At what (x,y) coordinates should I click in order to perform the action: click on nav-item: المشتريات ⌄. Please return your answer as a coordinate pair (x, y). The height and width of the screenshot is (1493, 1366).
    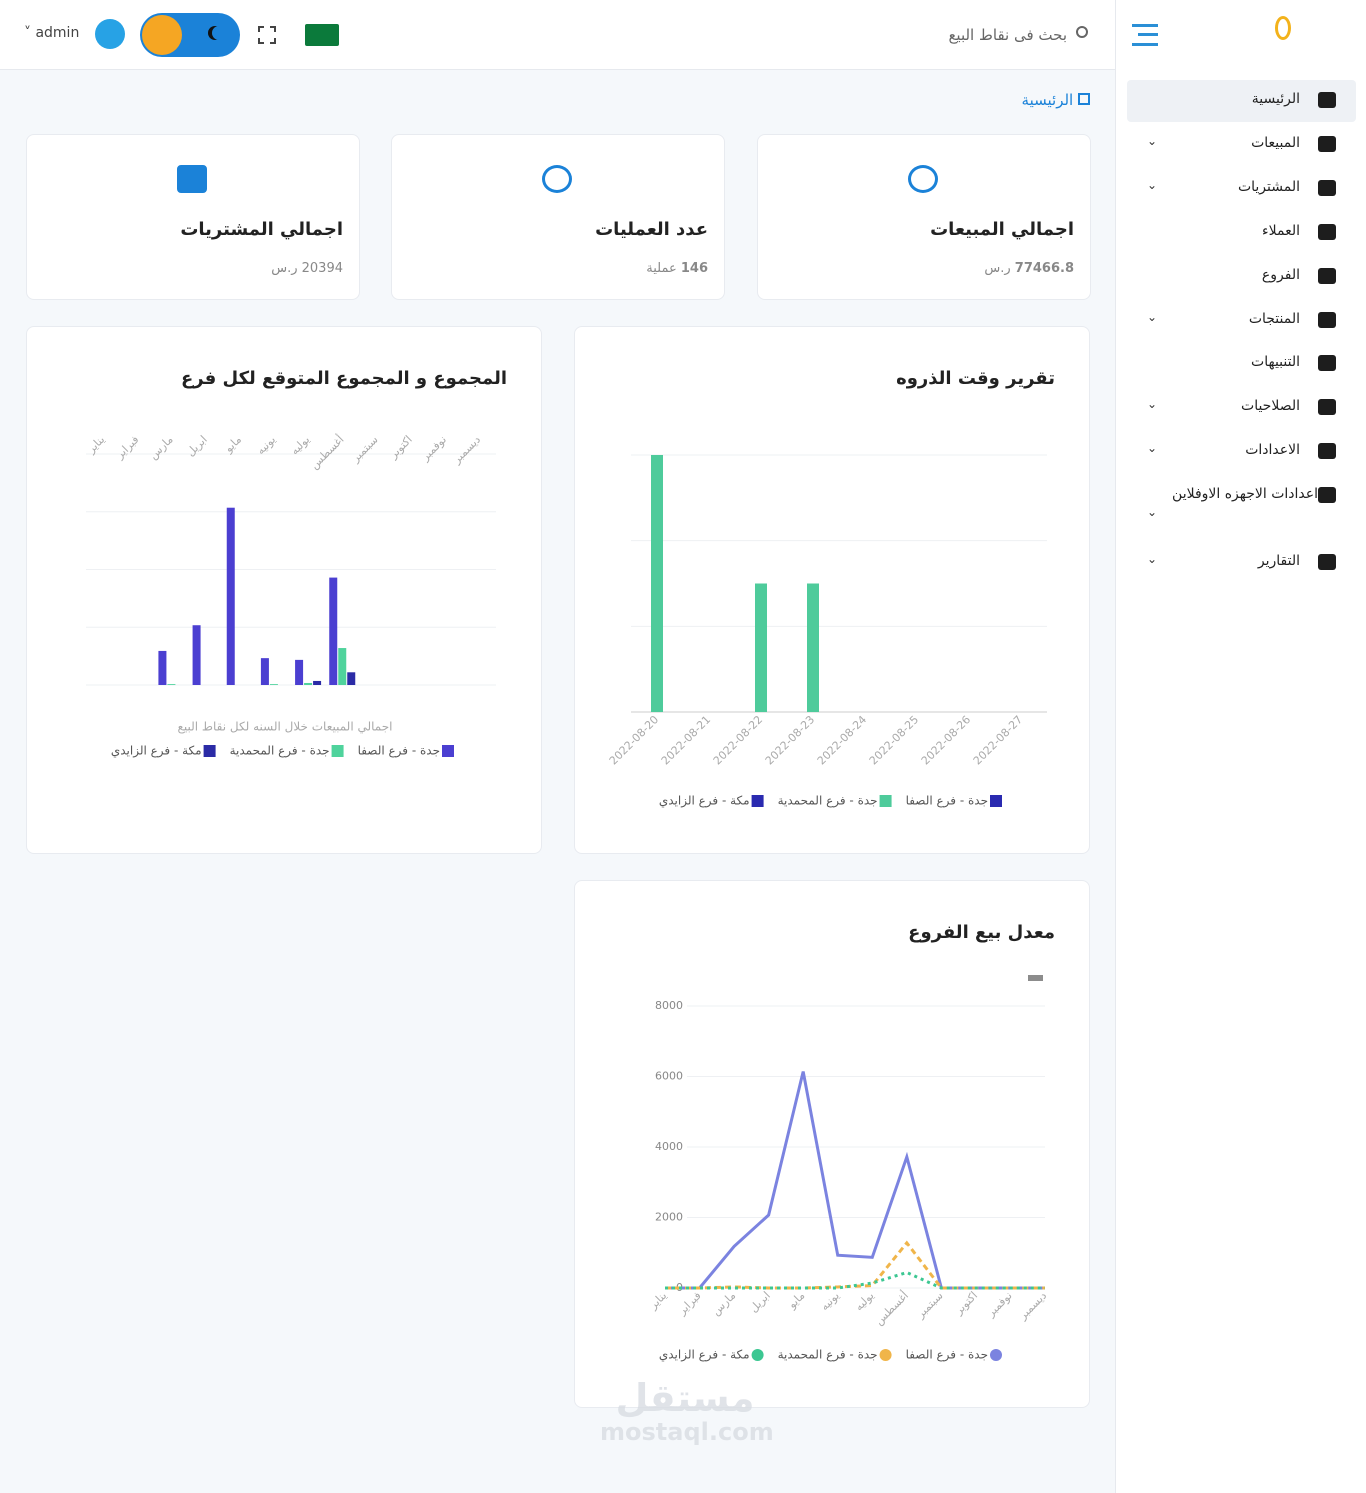
    Looking at the image, I should click on (1241, 189).